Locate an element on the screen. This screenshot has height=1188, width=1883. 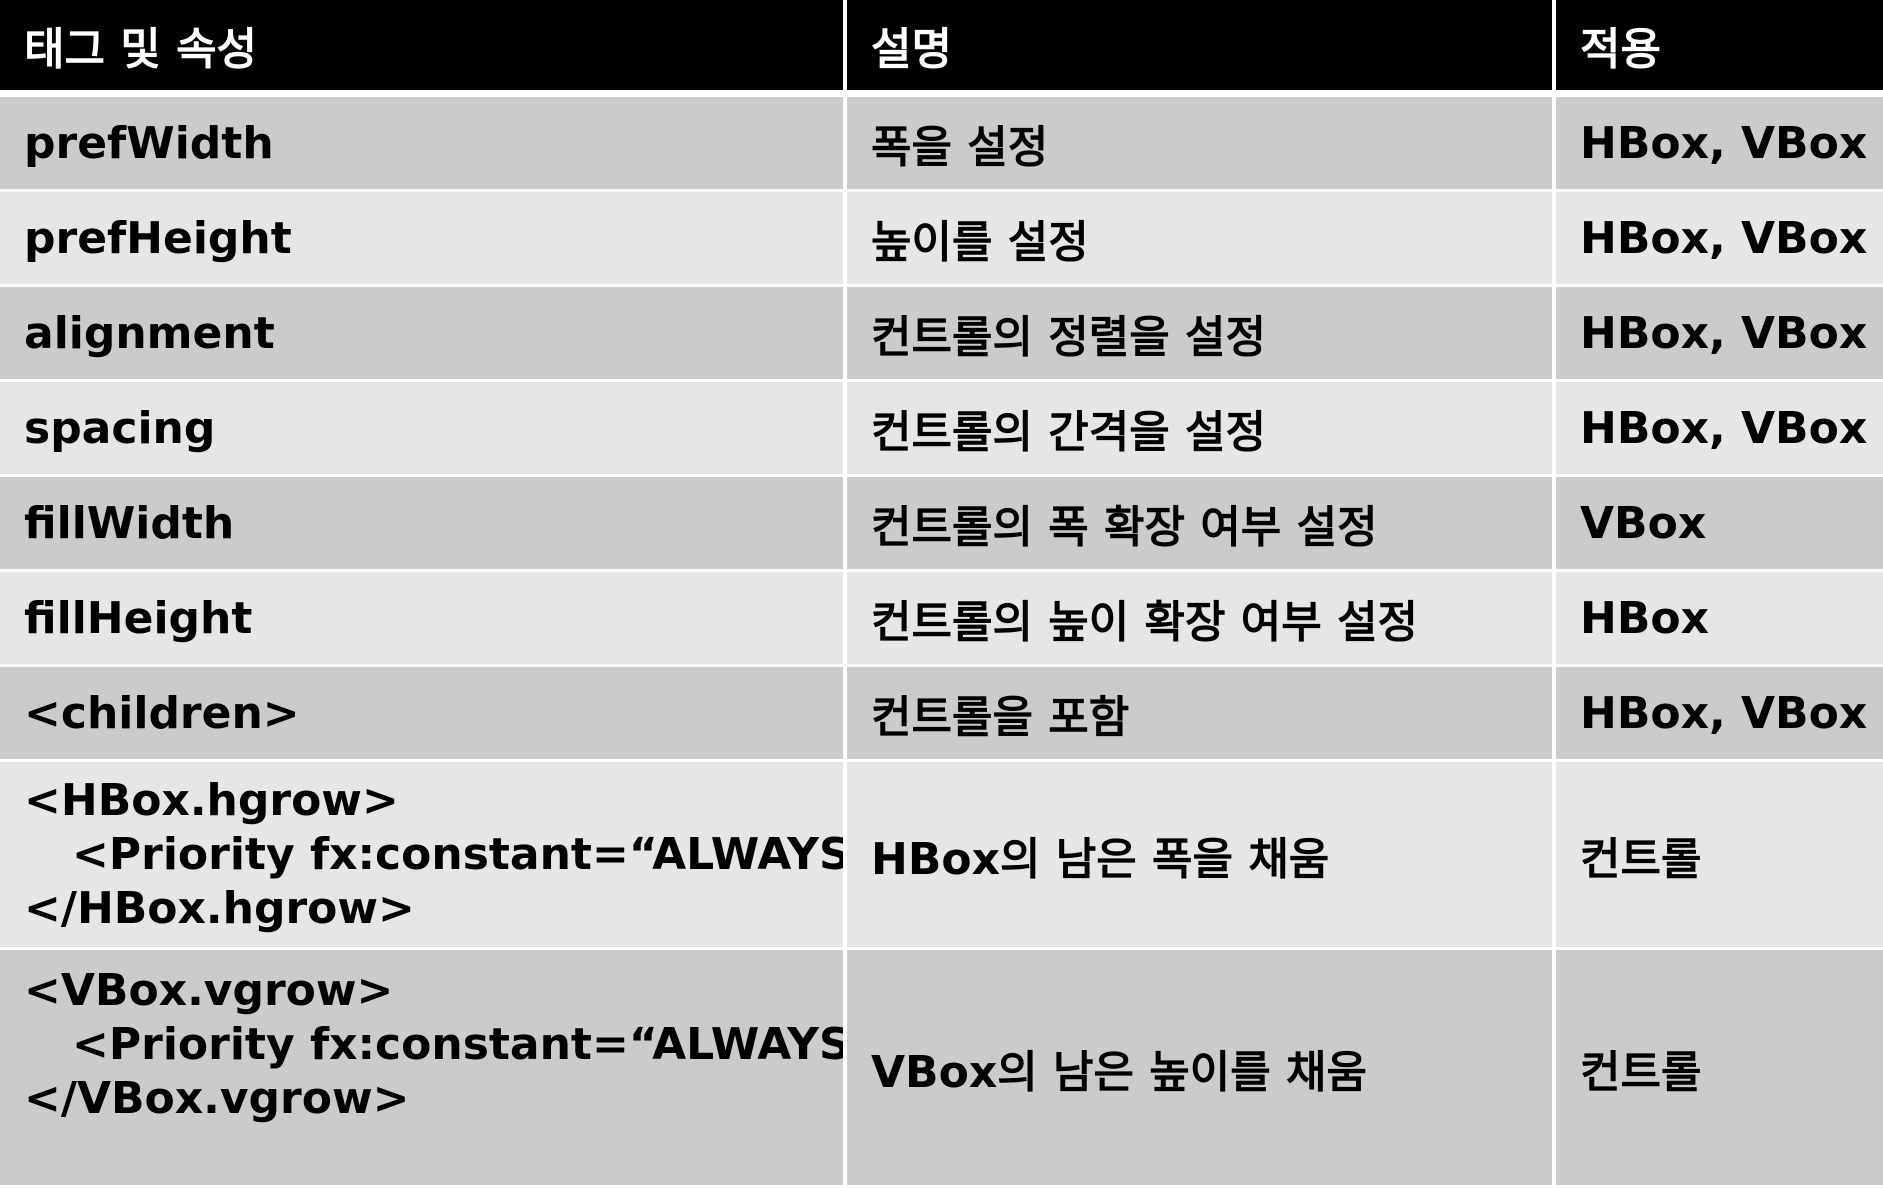
table-cell-applies: VBox is located at coordinates (1719, 524).